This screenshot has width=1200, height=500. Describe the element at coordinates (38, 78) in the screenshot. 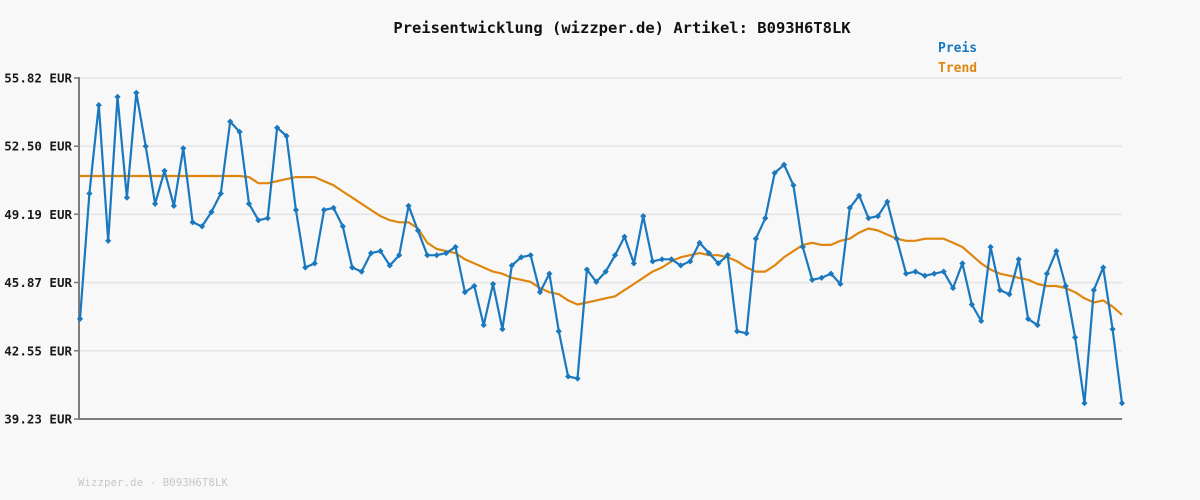

I see `y-tick-label: 55.82 EUR` at that location.